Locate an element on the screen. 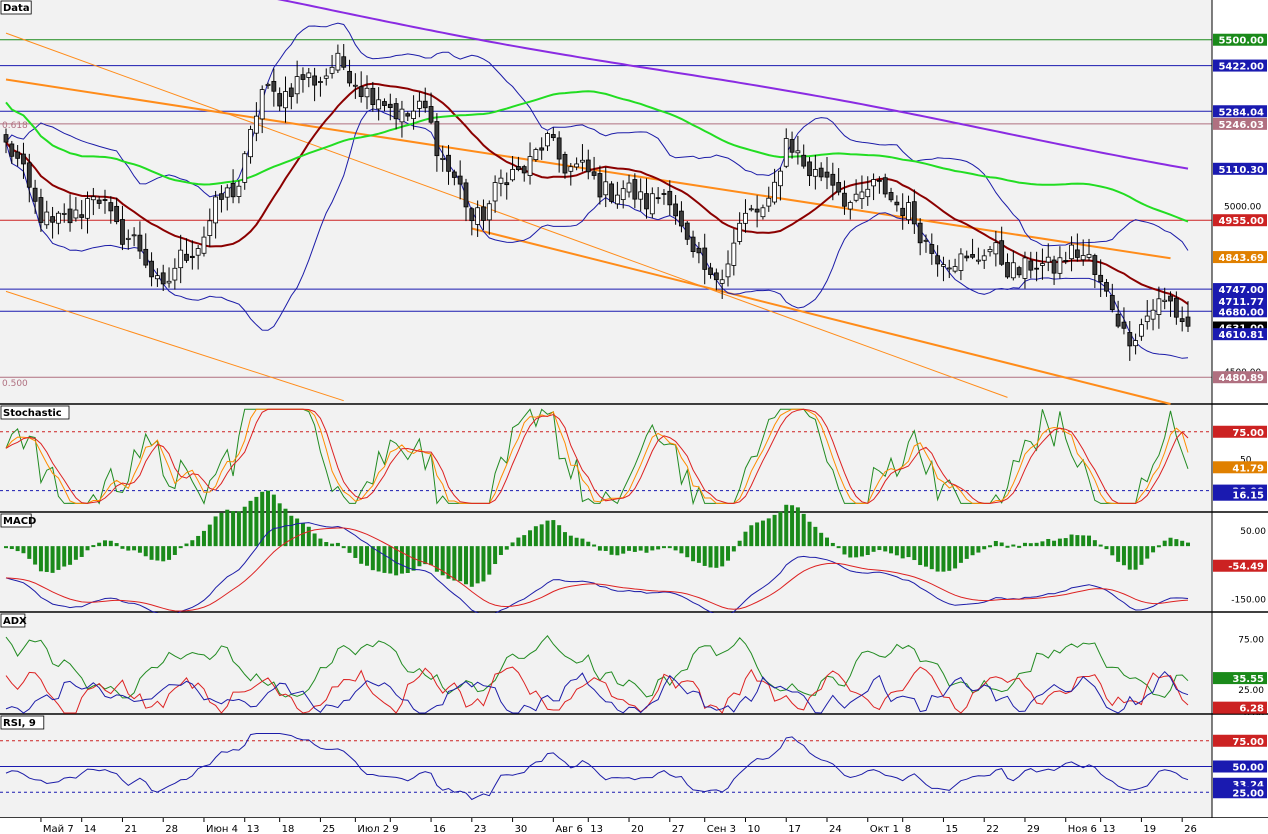  time-axis-label: 14 is located at coordinates (90, 829).